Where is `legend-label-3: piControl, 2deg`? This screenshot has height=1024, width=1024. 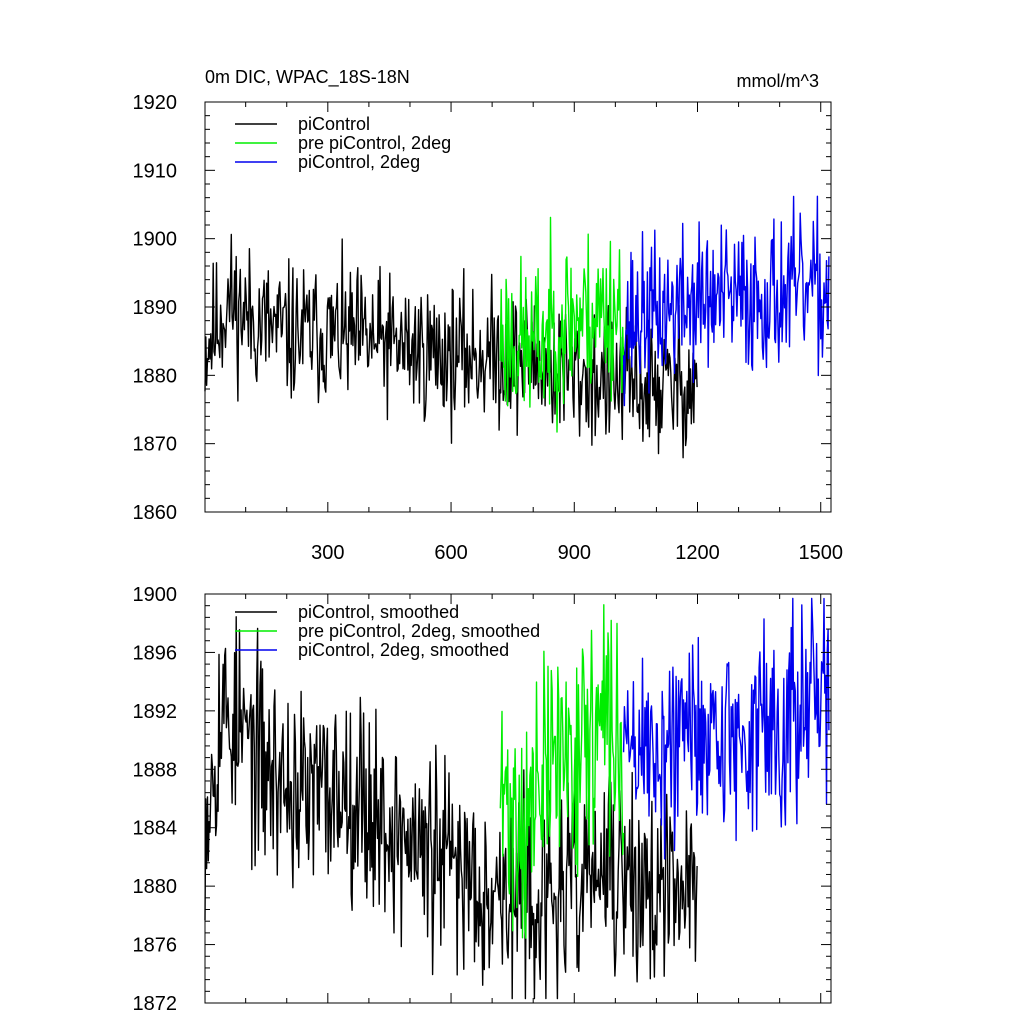
legend-label-3: piControl, 2deg is located at coordinates (359, 162).